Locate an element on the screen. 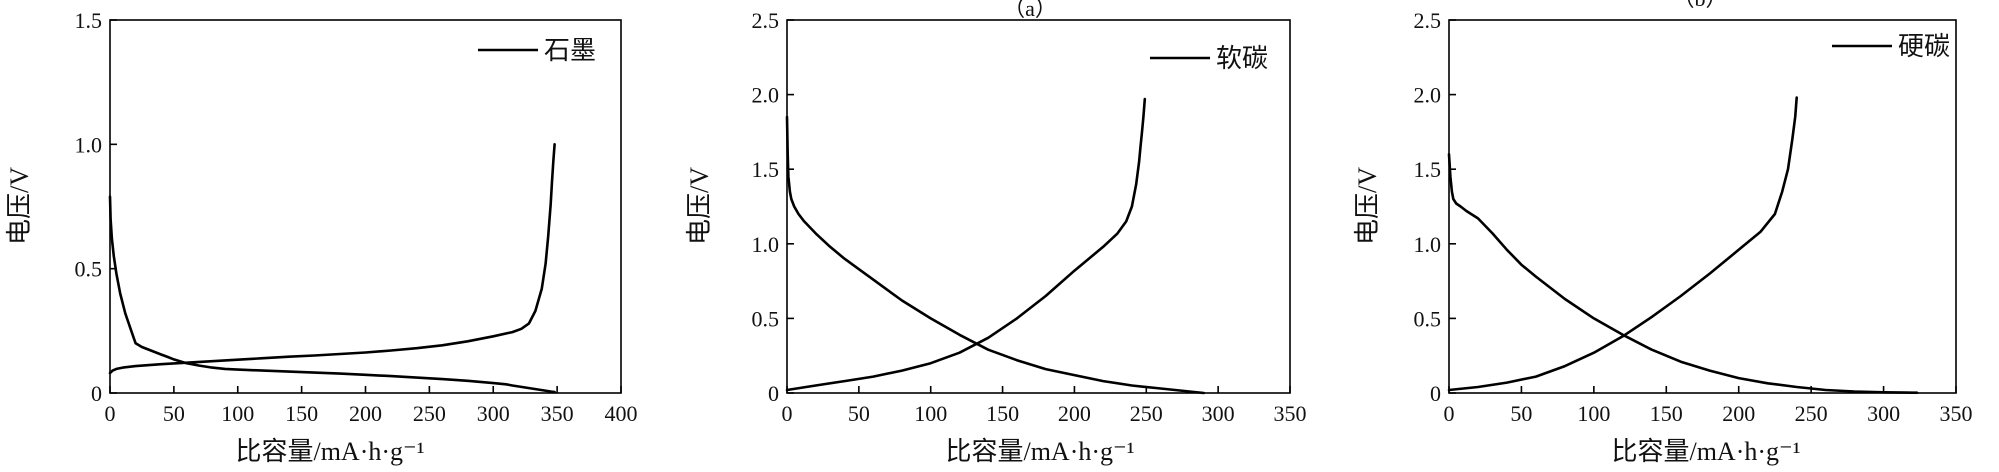 The height and width of the screenshot is (472, 1999). legend-label: 石墨 is located at coordinates (570, 50).